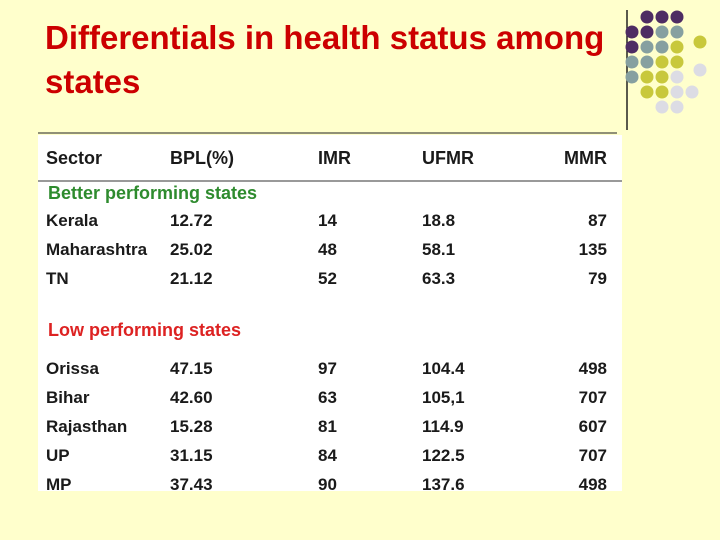  I want to click on table-cell: 25.02, so click(191, 249).